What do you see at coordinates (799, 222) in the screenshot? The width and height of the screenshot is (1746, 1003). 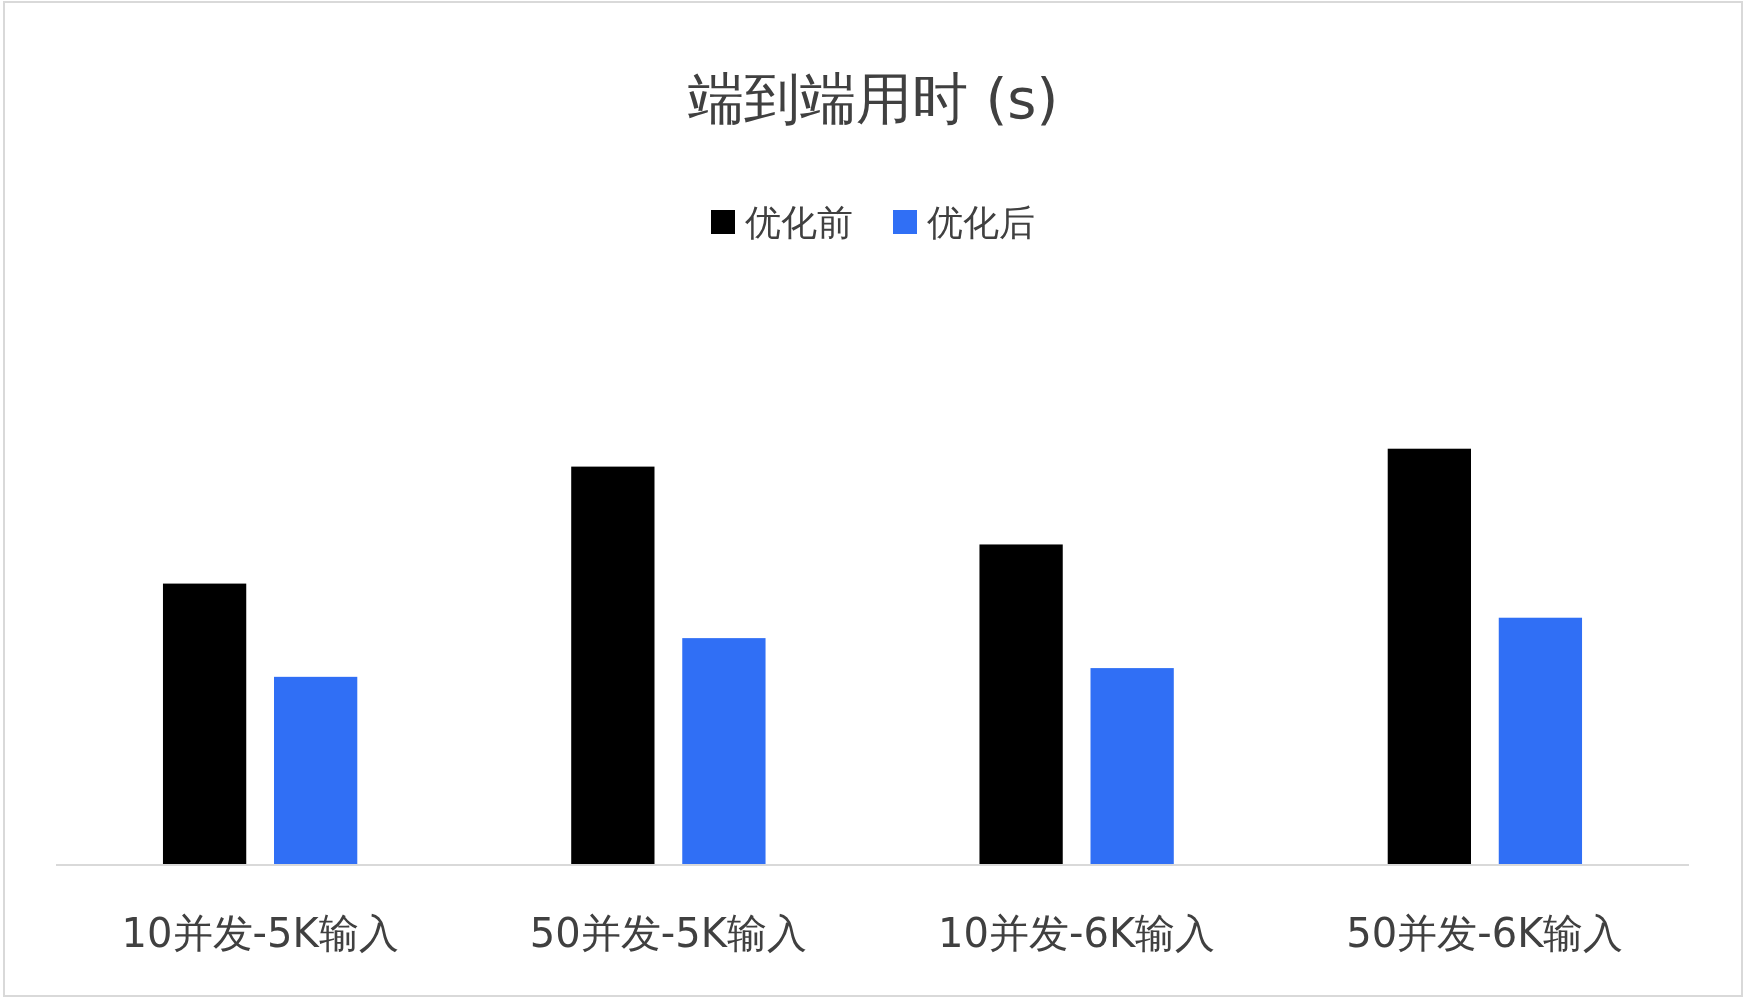 I see `legend-label: 优化前` at bounding box center [799, 222].